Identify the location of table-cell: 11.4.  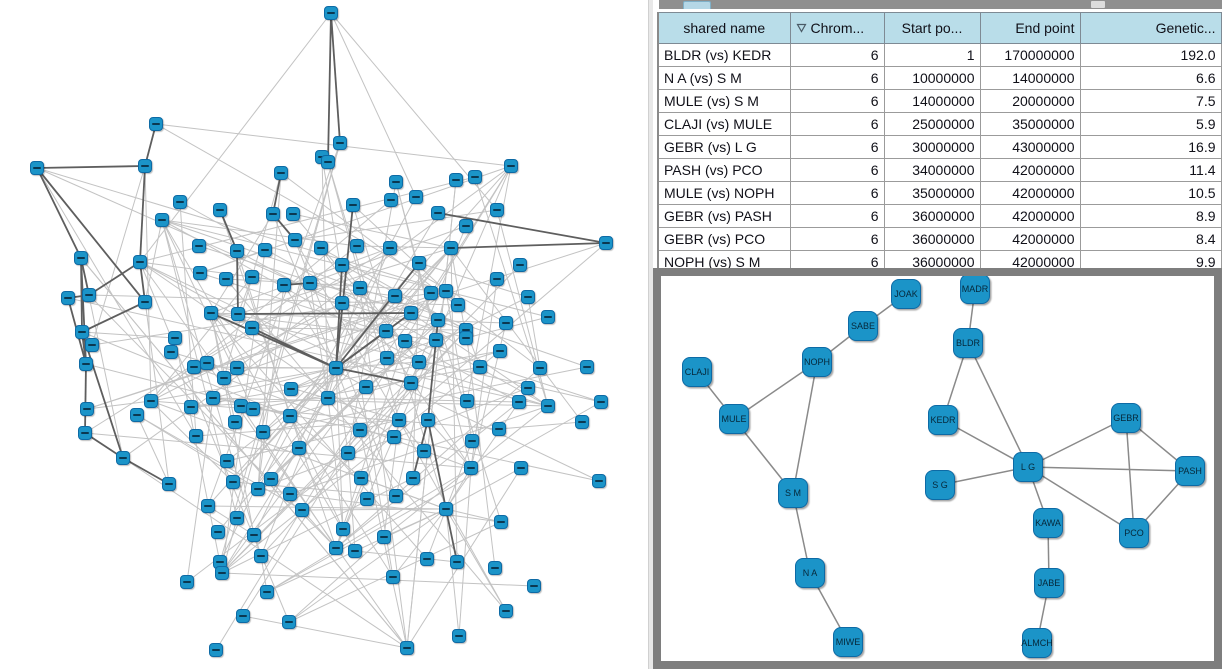
(1150, 170).